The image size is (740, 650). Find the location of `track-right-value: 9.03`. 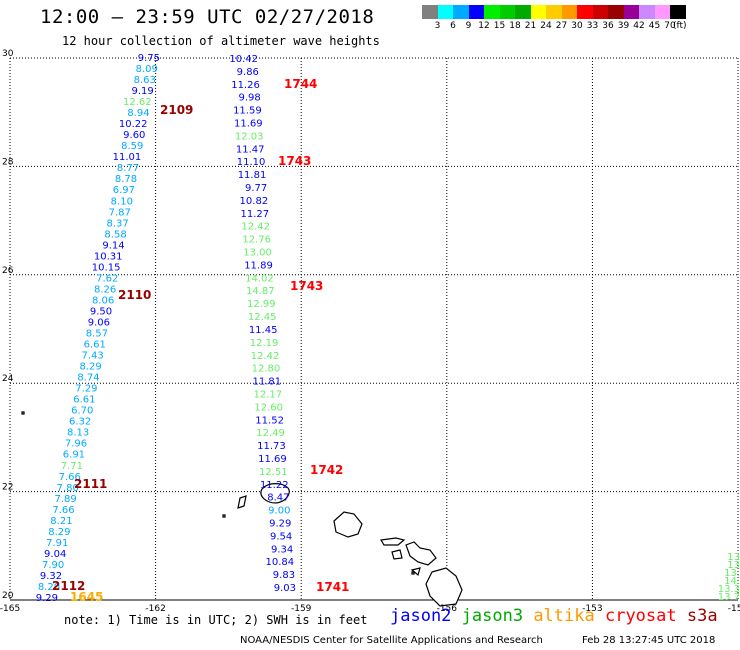

track-right-value: 9.03 is located at coordinates (285, 588).